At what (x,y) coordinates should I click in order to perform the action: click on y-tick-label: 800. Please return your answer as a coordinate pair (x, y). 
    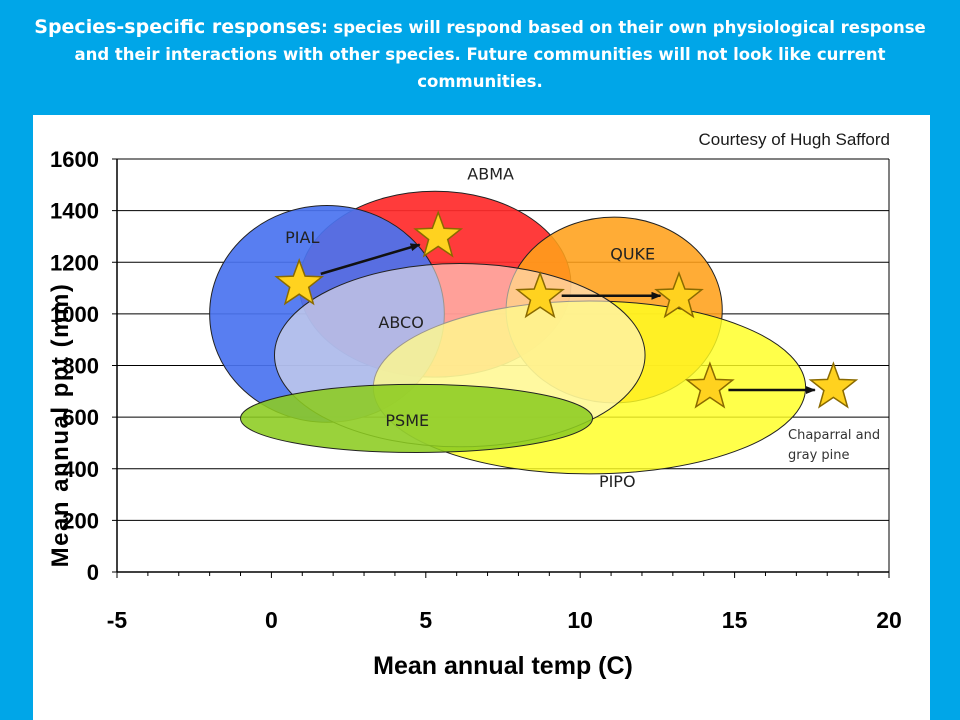
    Looking at the image, I should click on (80, 366).